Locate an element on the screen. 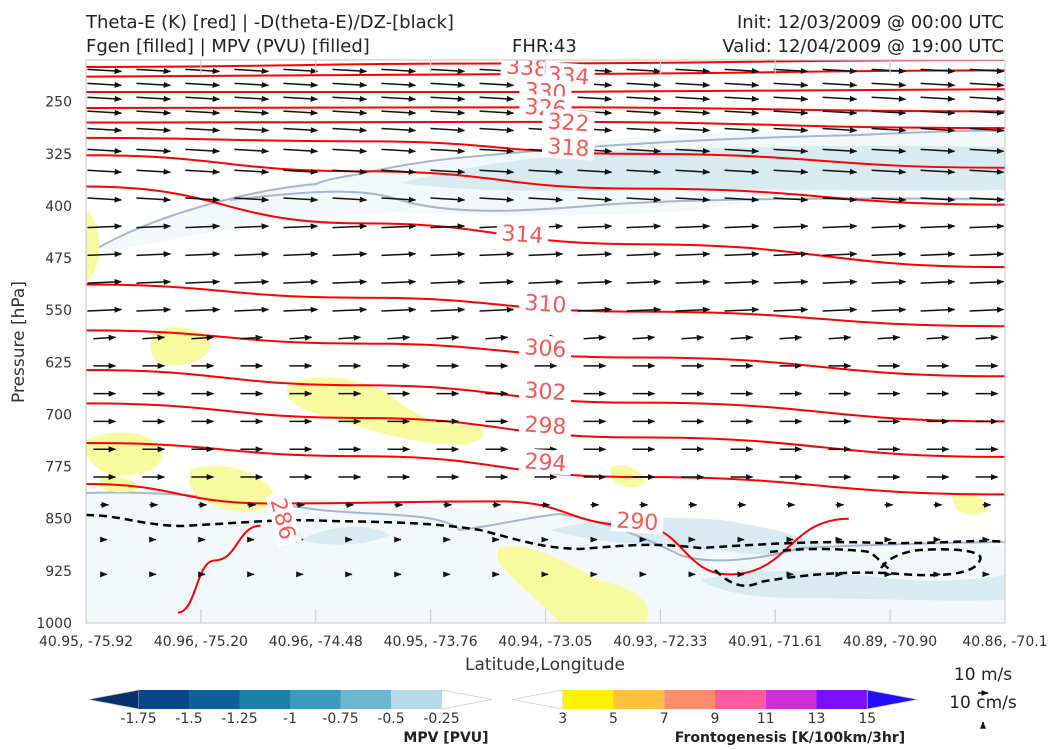 The image size is (1050, 750). theta-e-label: 322 is located at coordinates (569, 123).